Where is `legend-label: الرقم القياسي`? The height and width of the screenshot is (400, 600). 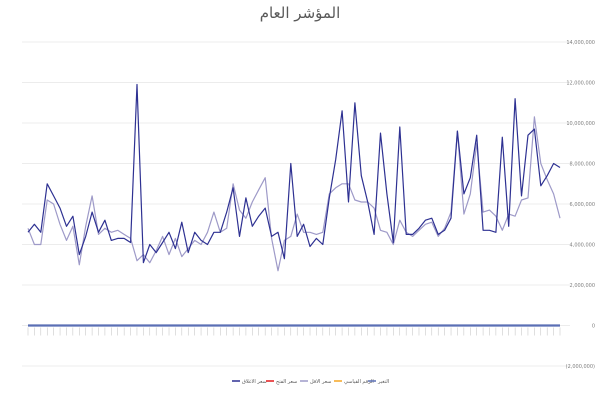
legend-label: الرقم القياسي is located at coordinates (359, 382).